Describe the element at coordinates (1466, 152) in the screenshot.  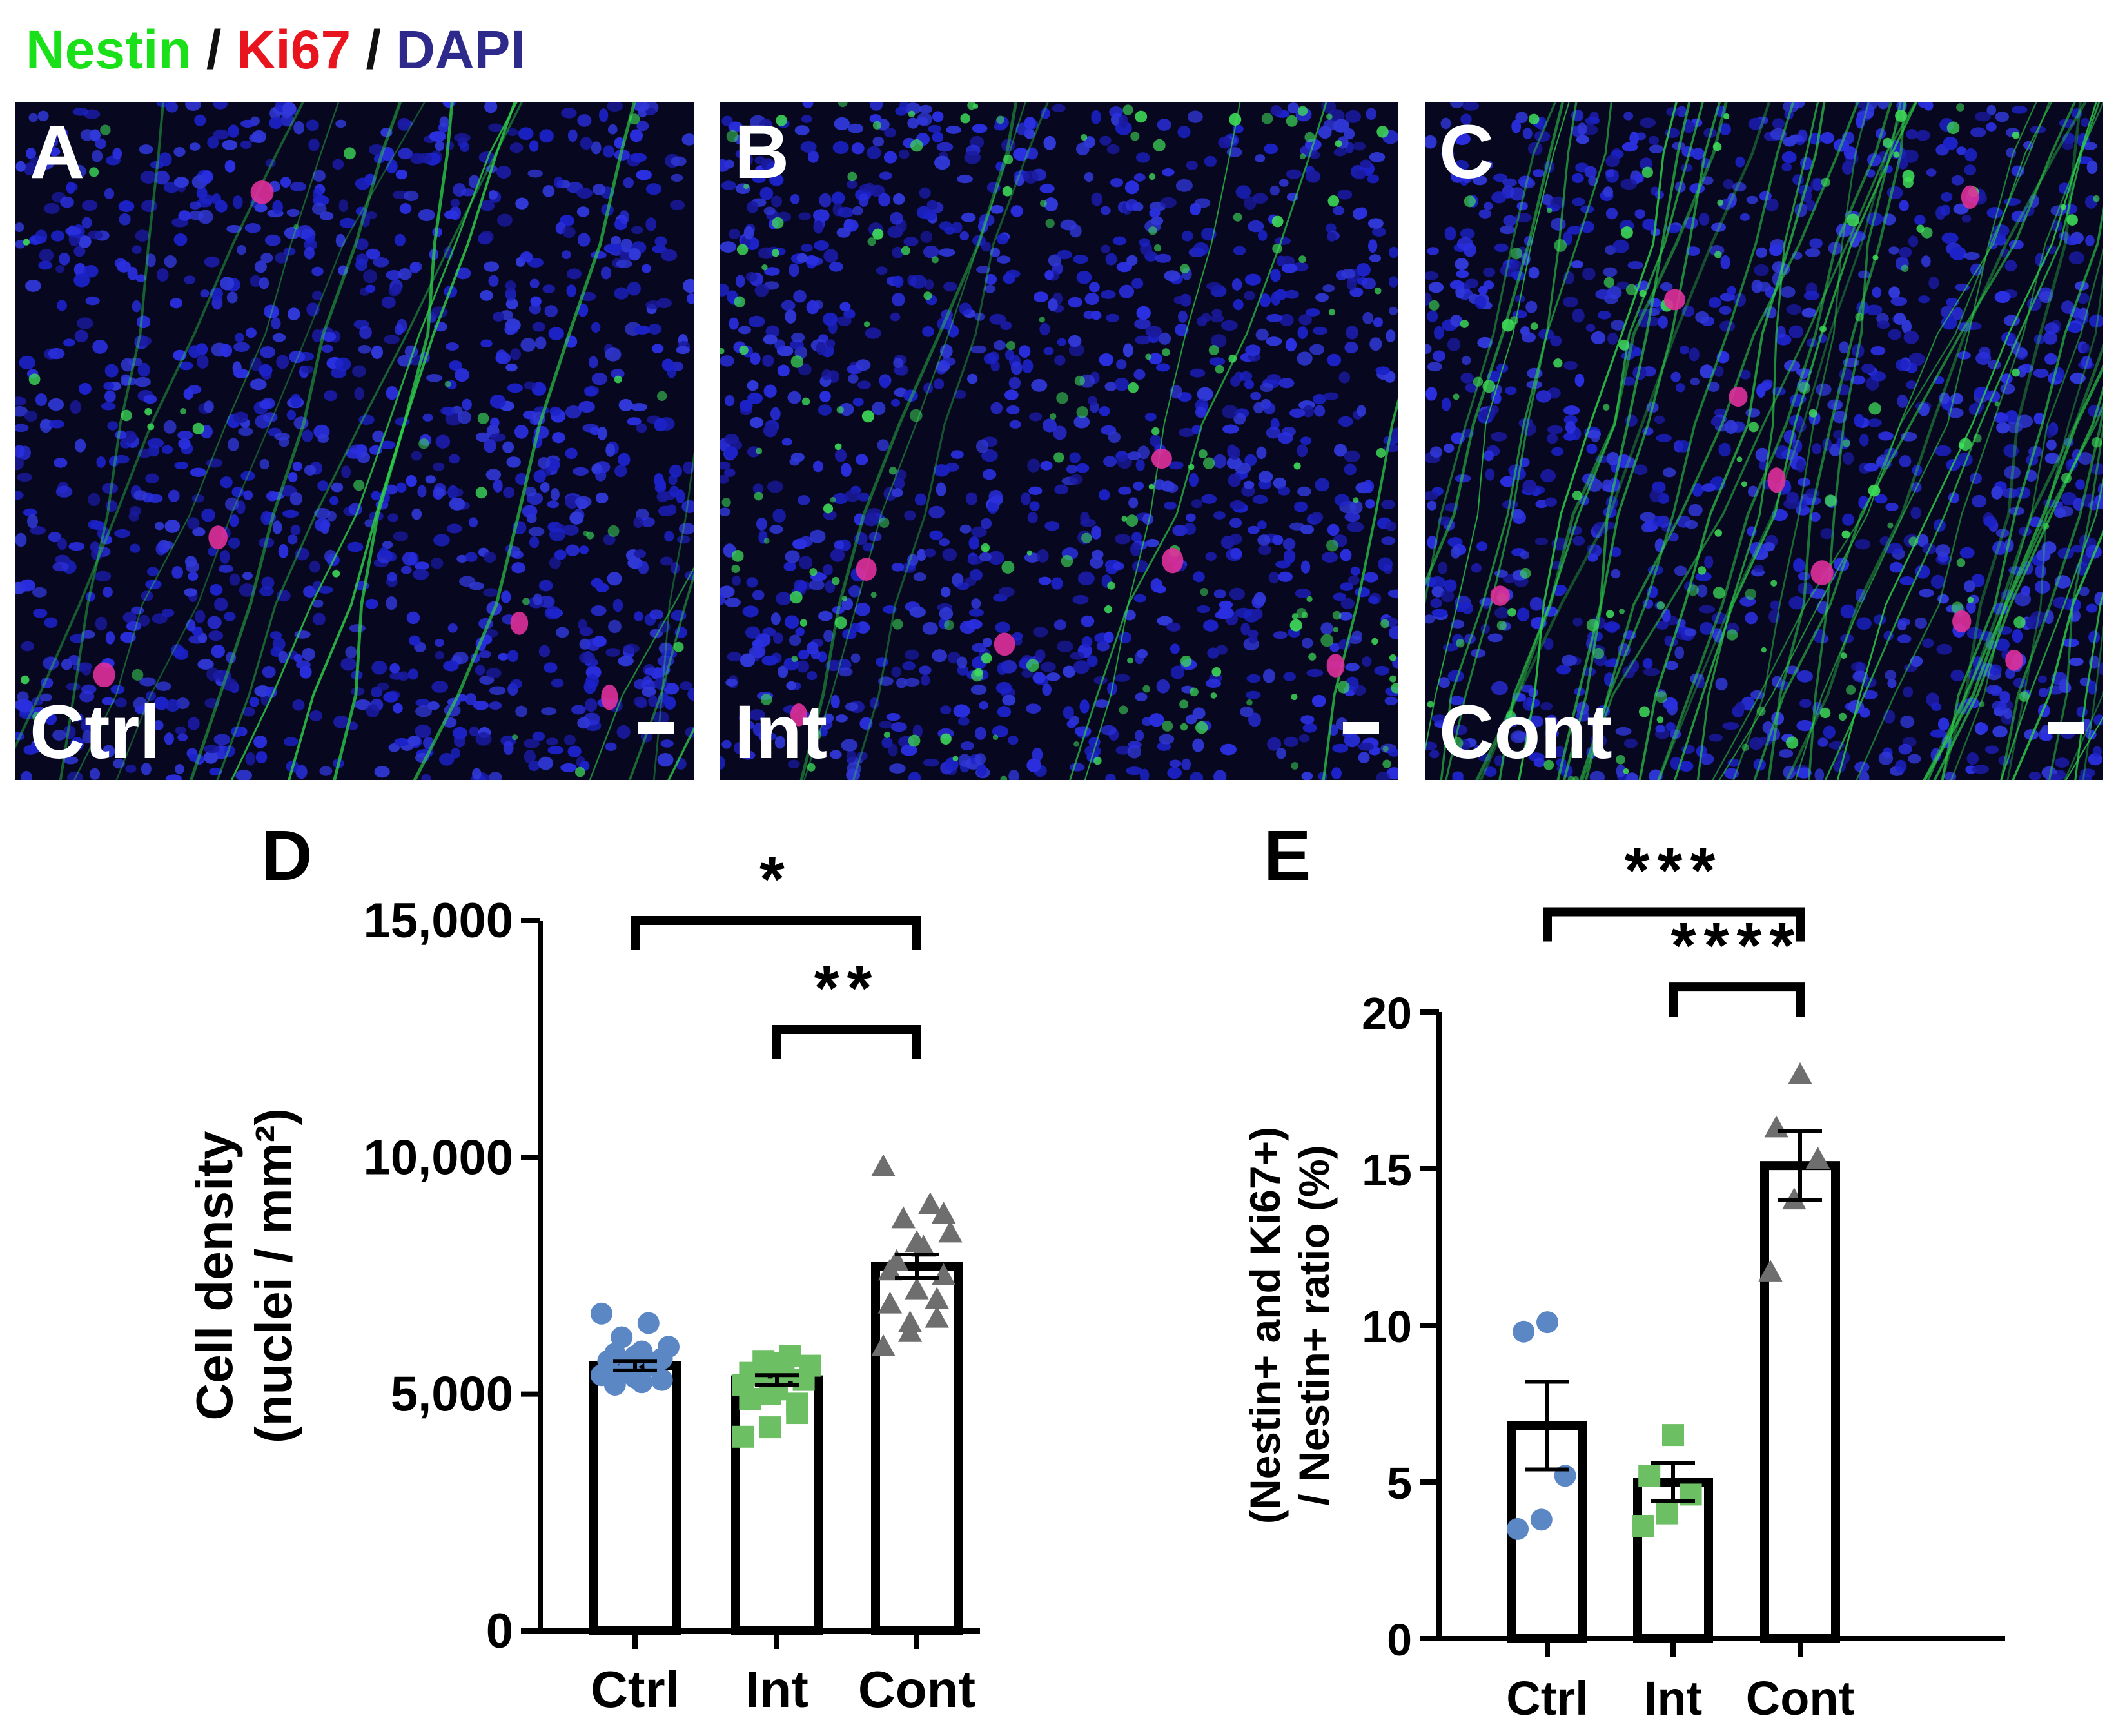
I see `panel-letter-c: C` at that location.